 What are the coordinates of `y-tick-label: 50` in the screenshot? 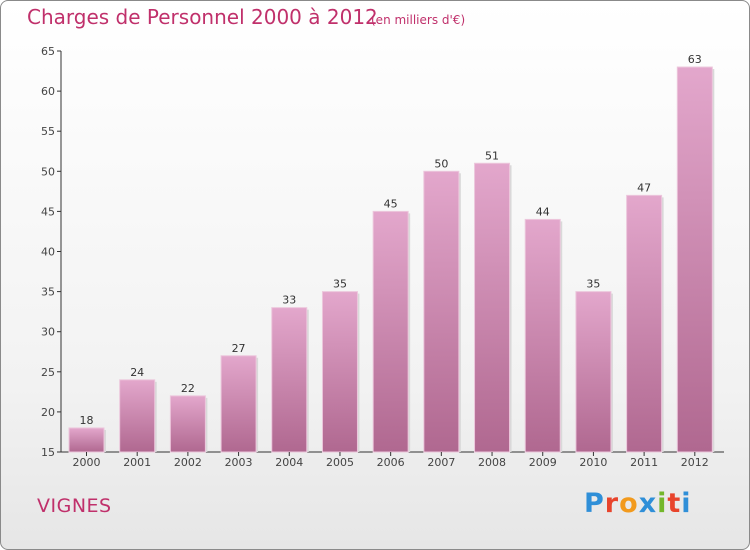 It's located at (48, 171).